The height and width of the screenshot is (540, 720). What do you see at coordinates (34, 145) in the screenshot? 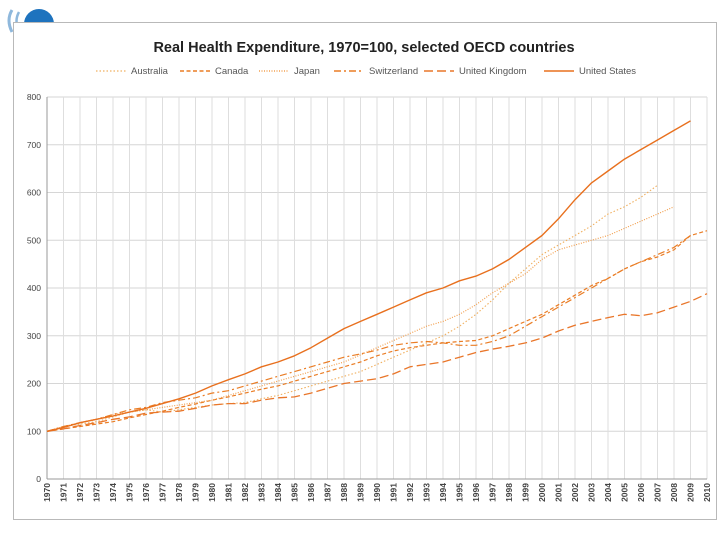
I see `y-tick-label: 700` at bounding box center [34, 145].